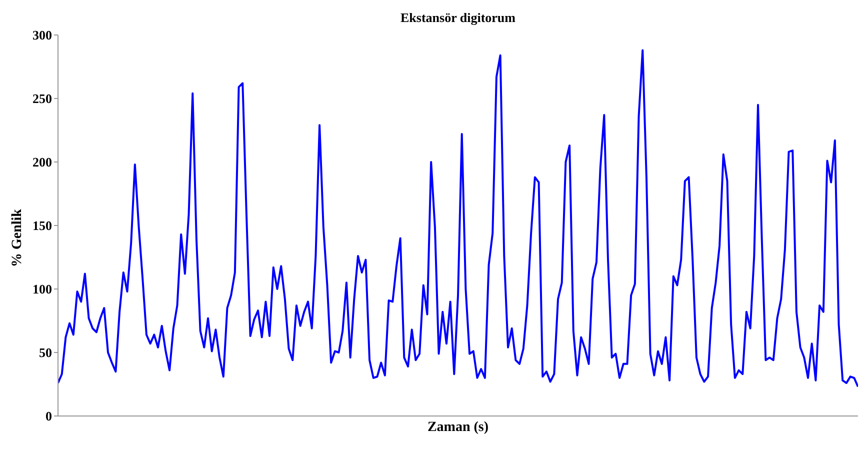 This screenshot has height=452, width=866. I want to click on y-tick-label: 200, so click(42, 162).